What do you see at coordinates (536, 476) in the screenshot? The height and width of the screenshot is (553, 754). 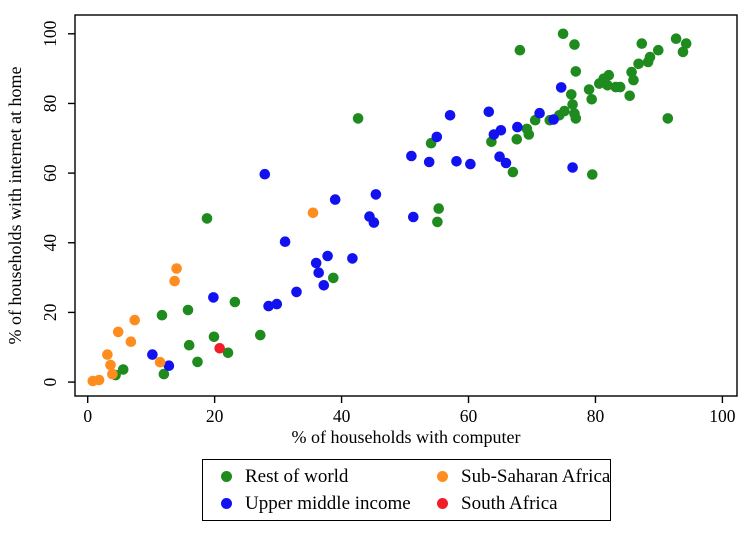 I see `legend-label: Sub-Saharan Africa` at bounding box center [536, 476].